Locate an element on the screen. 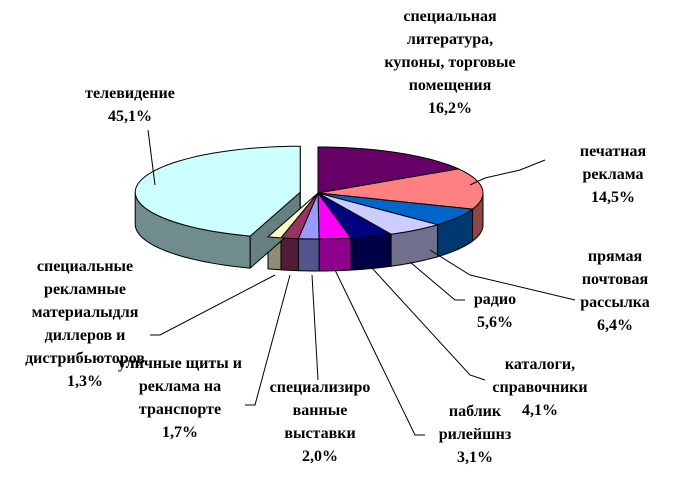 The width and height of the screenshot is (681, 502). slice-tops is located at coordinates (309, 192).